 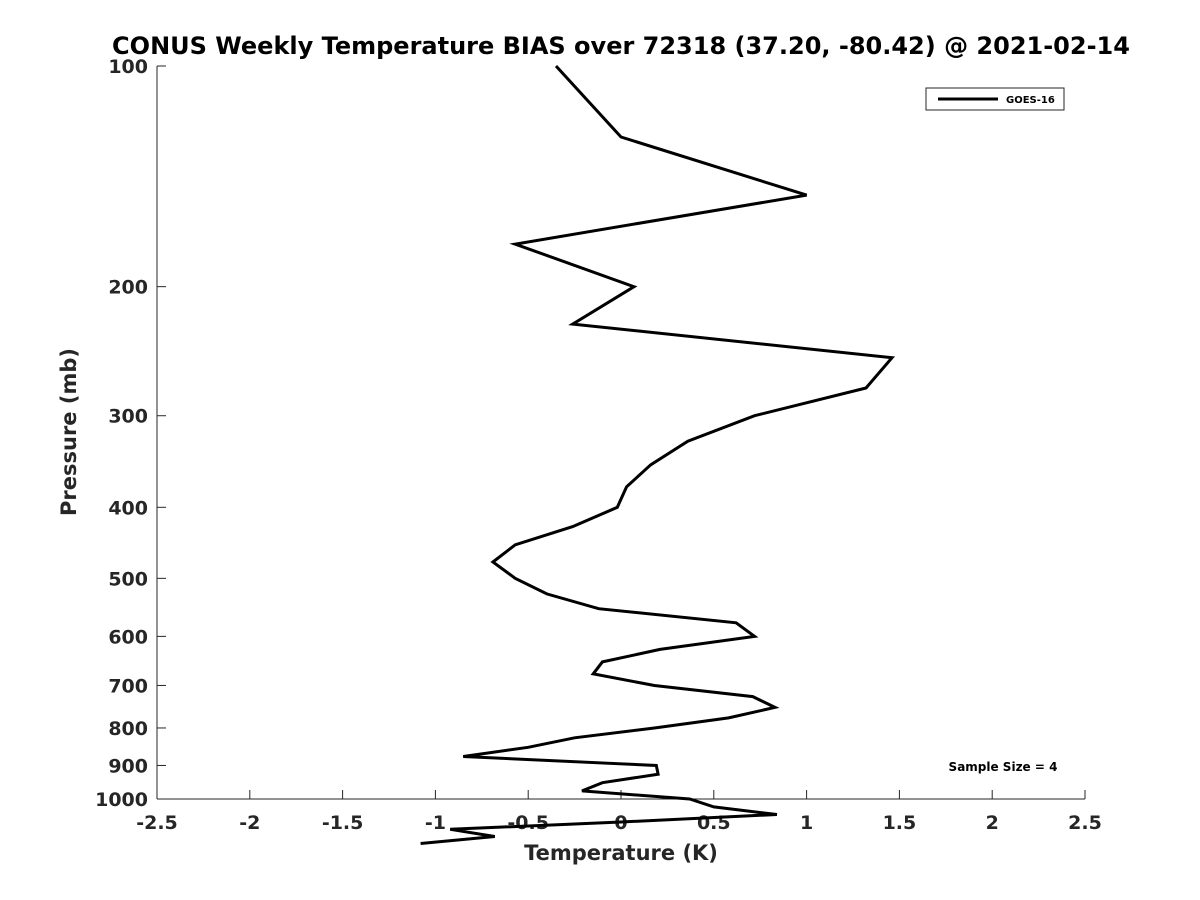 What do you see at coordinates (128, 579) in the screenshot?
I see `y-tick-label: 500` at bounding box center [128, 579].